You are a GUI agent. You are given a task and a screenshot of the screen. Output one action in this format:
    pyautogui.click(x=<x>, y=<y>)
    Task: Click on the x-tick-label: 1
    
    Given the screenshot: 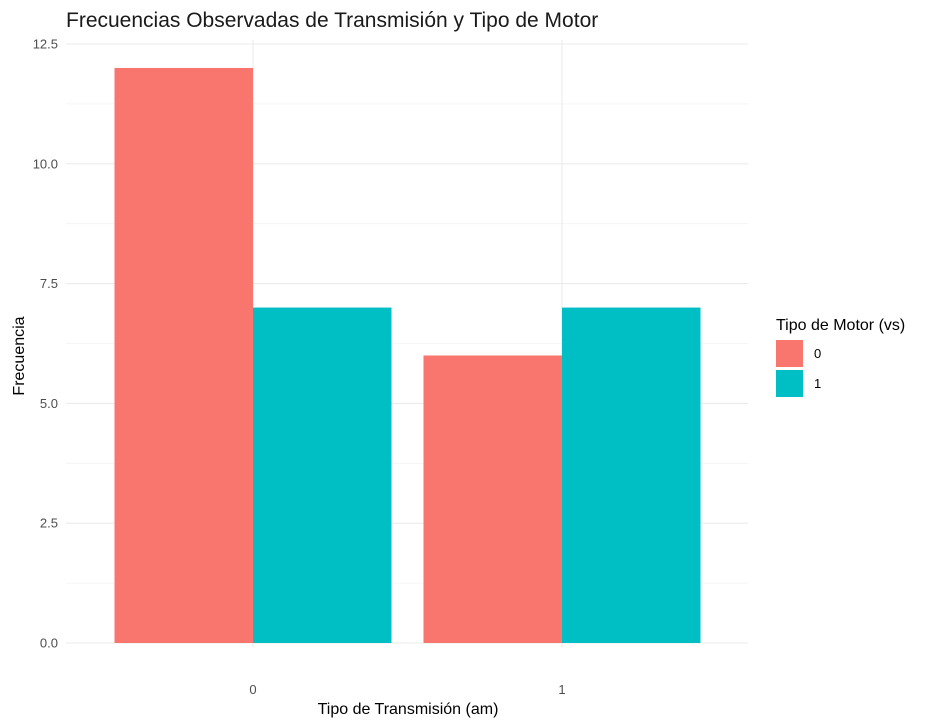 What is the action you would take?
    pyautogui.click(x=561, y=689)
    